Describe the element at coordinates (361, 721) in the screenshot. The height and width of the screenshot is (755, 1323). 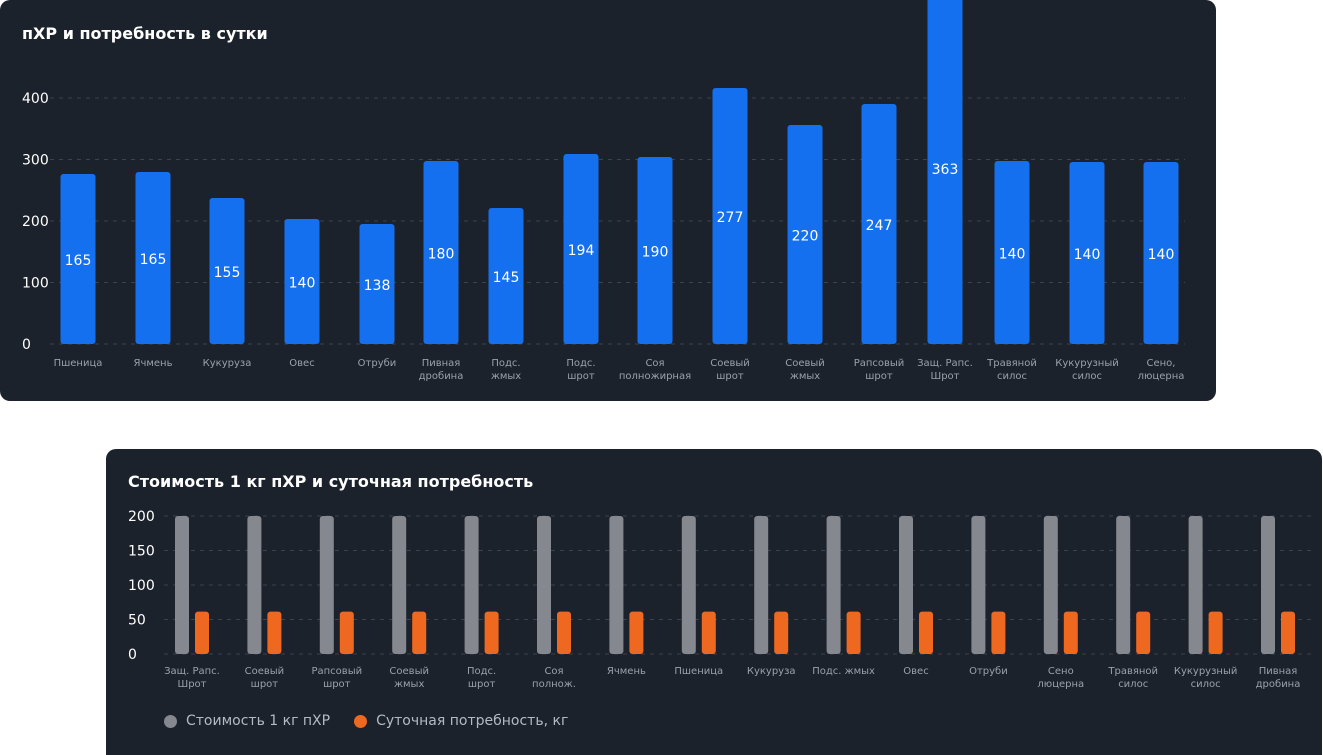
I see `legend-dot-need` at that location.